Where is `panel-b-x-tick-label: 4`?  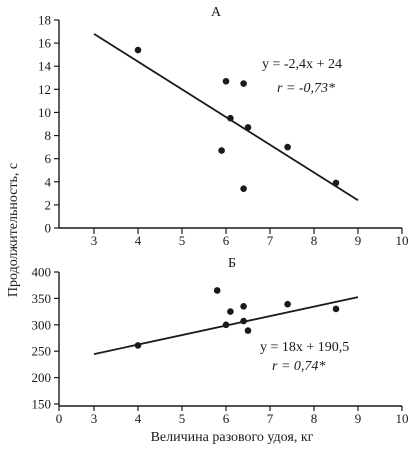
panel-b-x-tick-label: 4 is located at coordinates (138, 418).